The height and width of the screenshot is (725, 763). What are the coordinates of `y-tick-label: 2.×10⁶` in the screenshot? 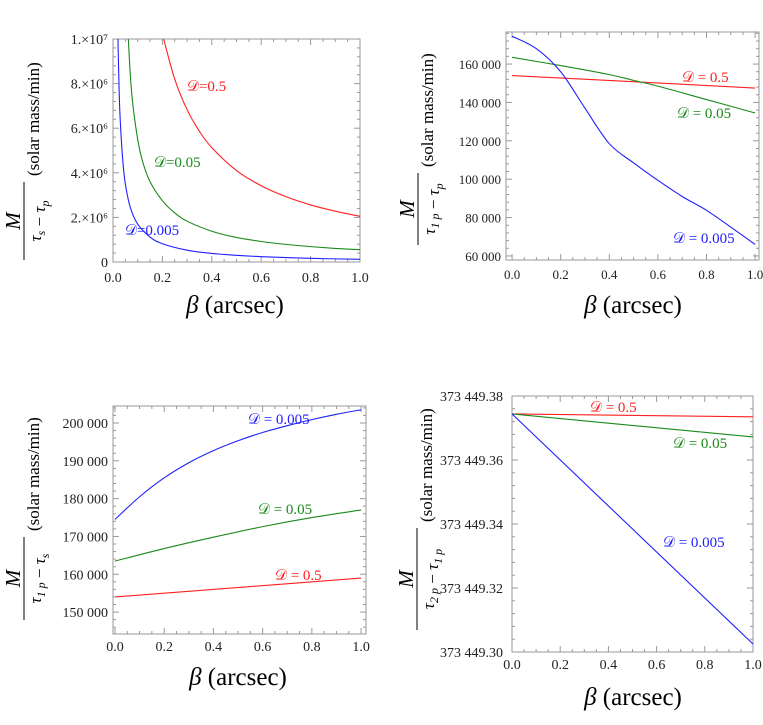 It's located at (89, 218).